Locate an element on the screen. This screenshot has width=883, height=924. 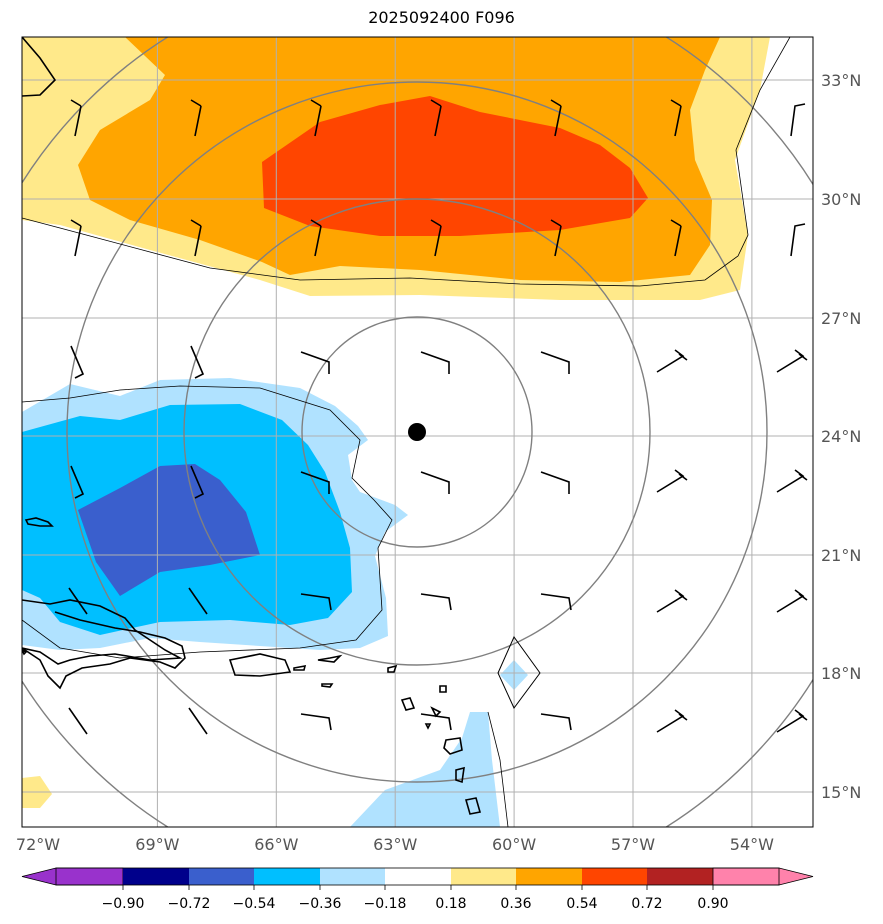
lat-label-33n: 33°N is located at coordinates (841, 80).